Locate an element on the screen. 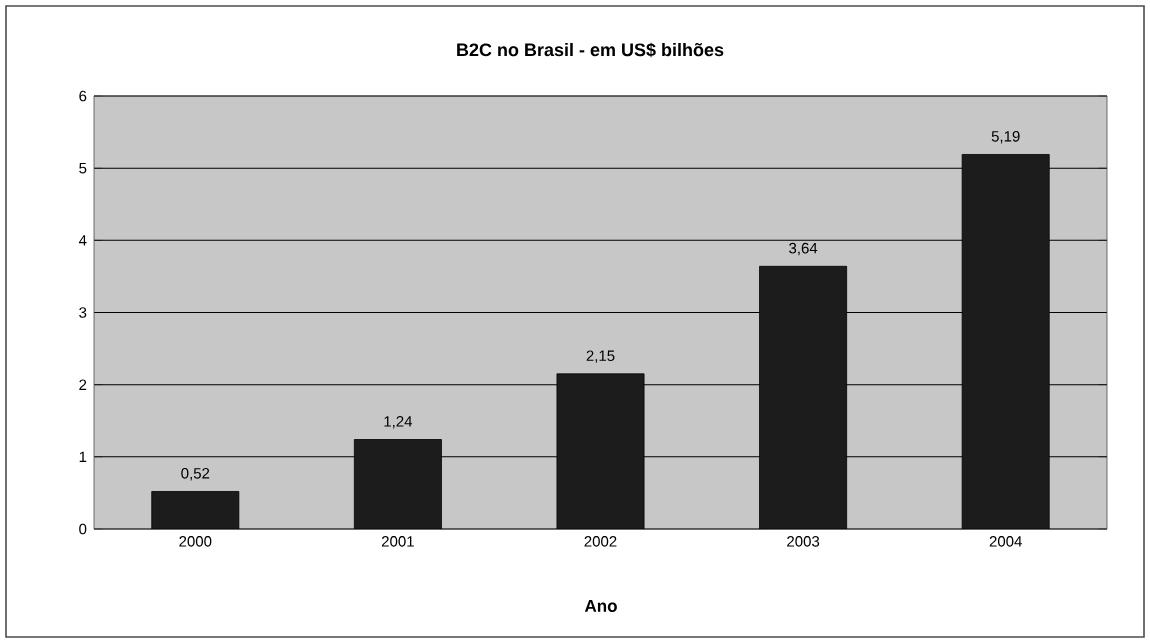 Image resolution: width=1150 pixels, height=643 pixels. x-tick-label: 2004 is located at coordinates (1005, 541).